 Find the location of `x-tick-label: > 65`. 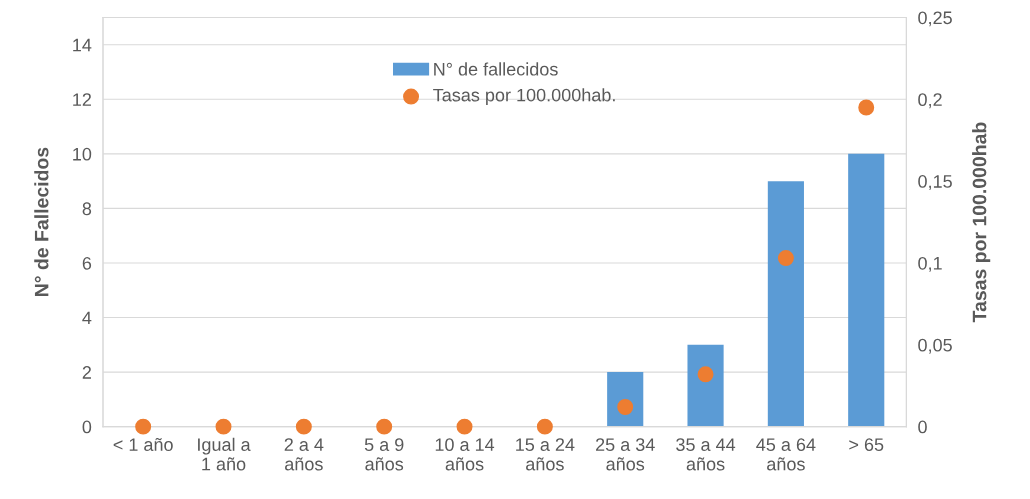

x-tick-label: > 65 is located at coordinates (866, 445).